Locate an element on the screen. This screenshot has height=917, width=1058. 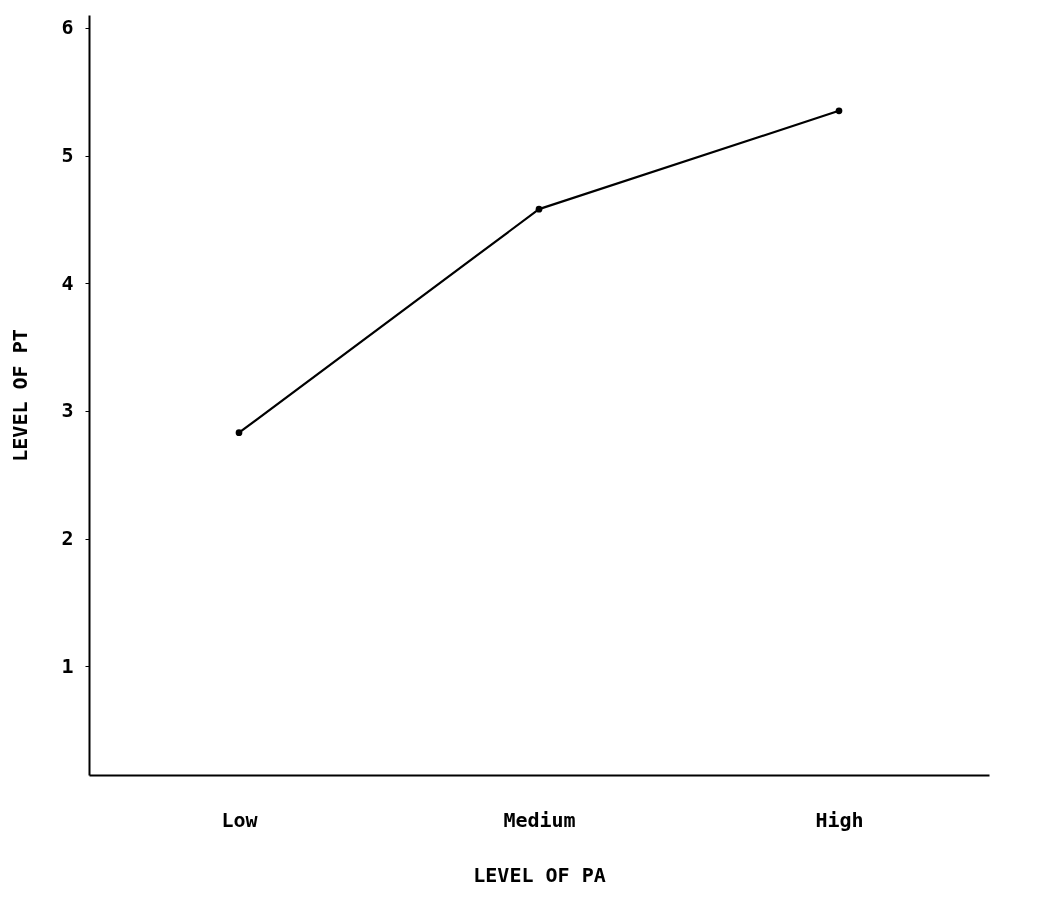
x-axis-title: LEVEL OF PA is located at coordinates (539, 874).